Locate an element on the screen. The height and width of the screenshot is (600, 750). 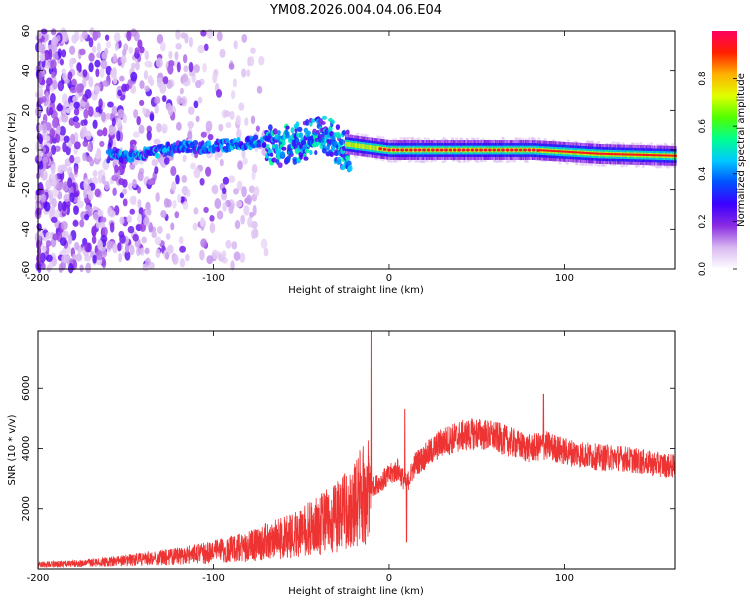
colorbar-tick-label: 0.0 is located at coordinates (703, 269).